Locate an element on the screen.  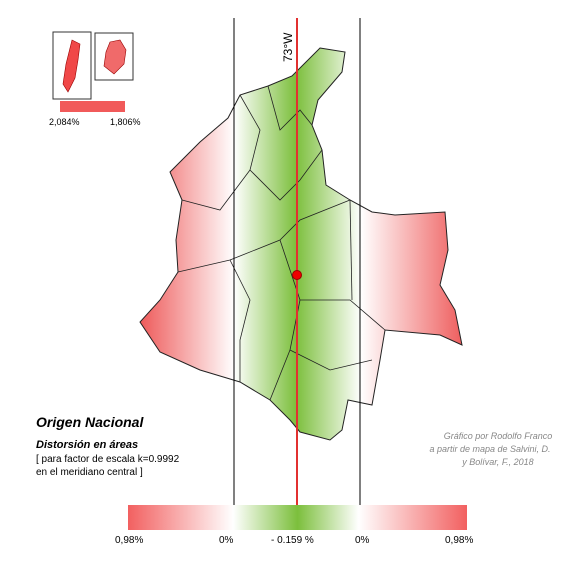
credit: Gráfico por Rodolfo Franco is located at coordinates (498, 436).